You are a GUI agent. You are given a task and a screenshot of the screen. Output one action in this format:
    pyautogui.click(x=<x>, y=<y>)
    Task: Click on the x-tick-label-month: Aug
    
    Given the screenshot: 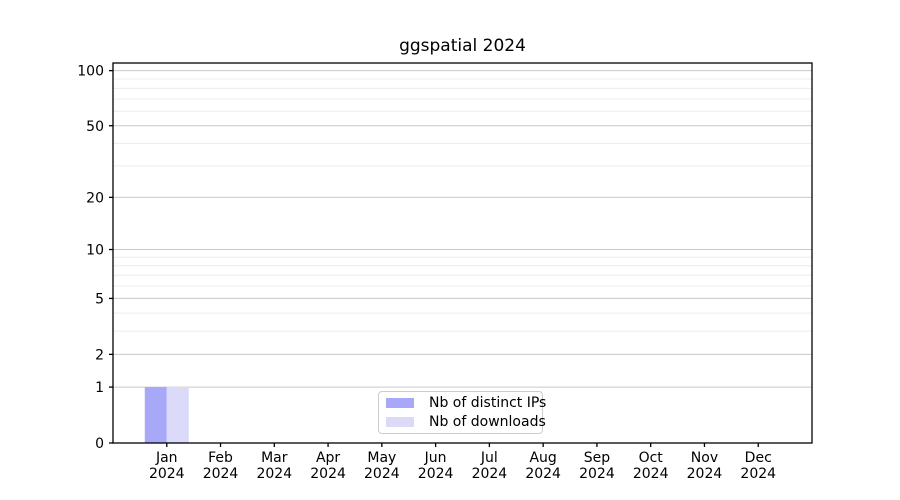 What is the action you would take?
    pyautogui.click(x=542, y=458)
    